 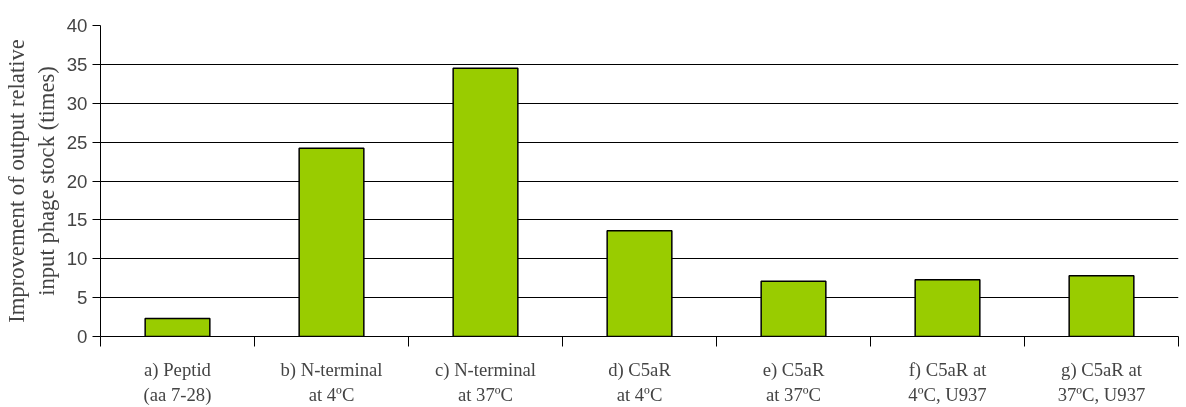 What do you see at coordinates (77, 181) in the screenshot?
I see `y-tick-label: 20` at bounding box center [77, 181].